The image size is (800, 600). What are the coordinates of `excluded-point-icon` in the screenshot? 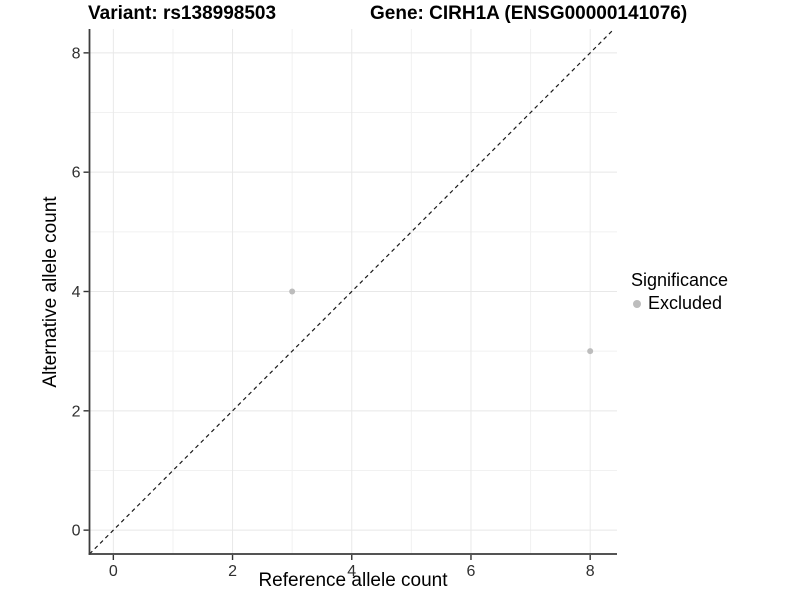 It's located at (637, 303).